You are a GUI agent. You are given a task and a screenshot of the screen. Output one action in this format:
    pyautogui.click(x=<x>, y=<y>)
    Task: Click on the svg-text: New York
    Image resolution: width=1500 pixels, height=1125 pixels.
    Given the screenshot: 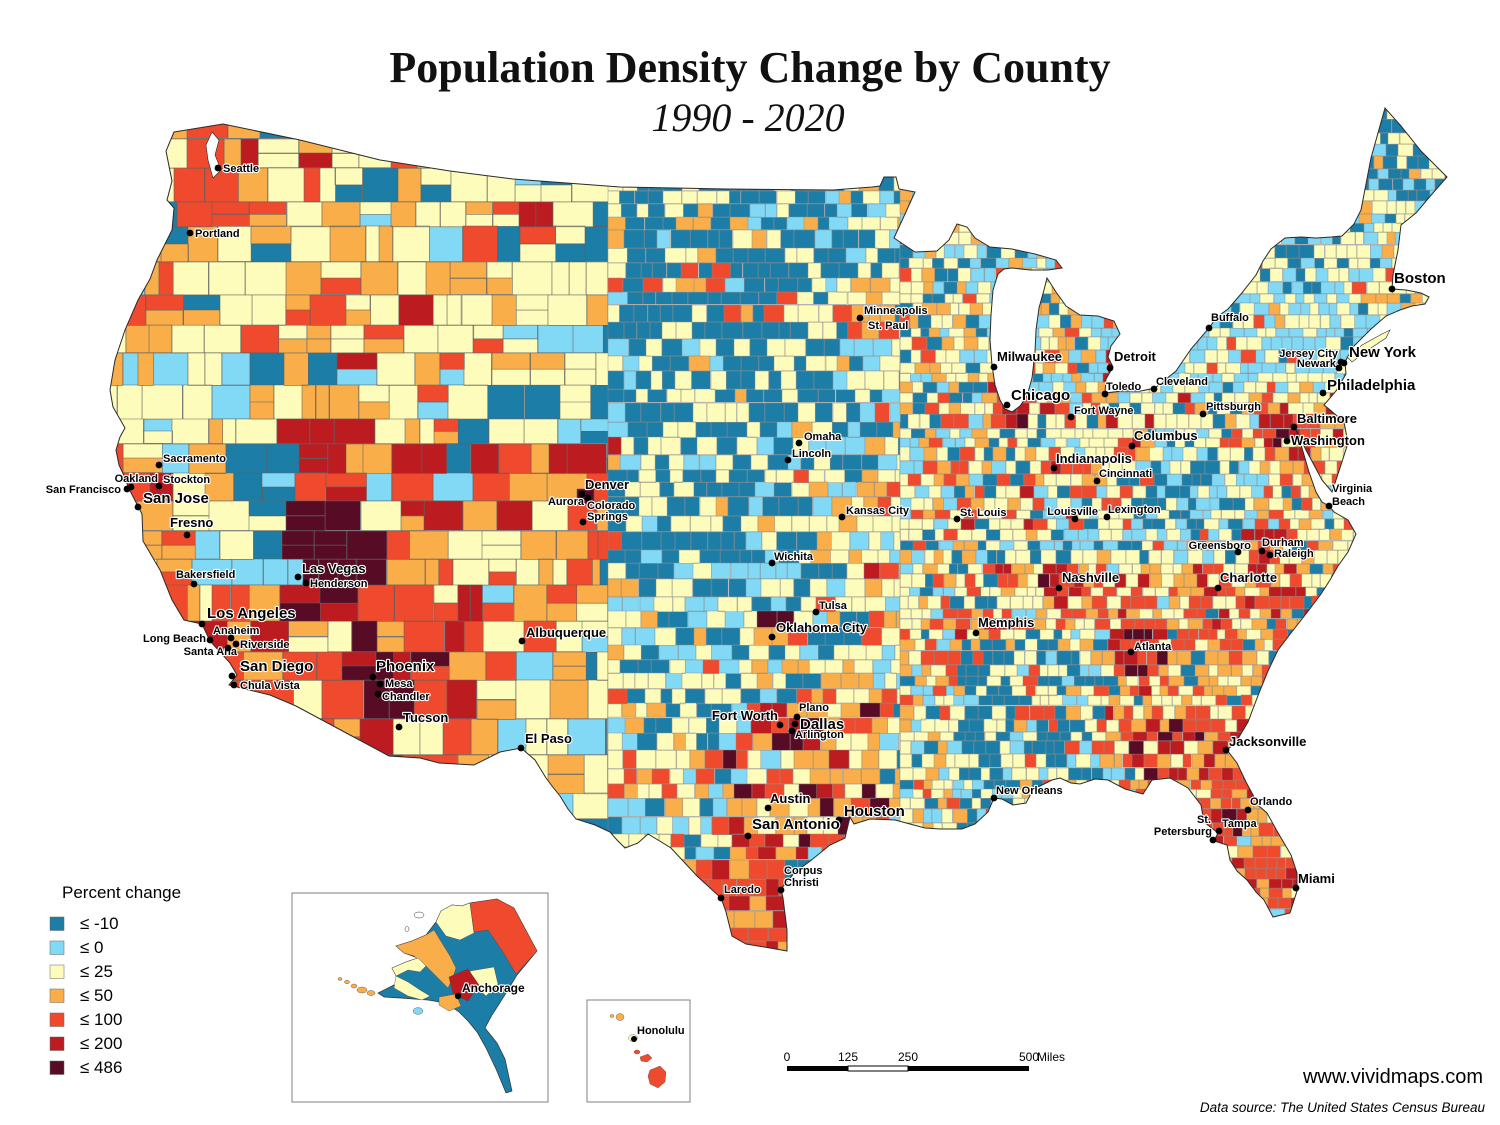 What is the action you would take?
    pyautogui.click(x=1383, y=352)
    